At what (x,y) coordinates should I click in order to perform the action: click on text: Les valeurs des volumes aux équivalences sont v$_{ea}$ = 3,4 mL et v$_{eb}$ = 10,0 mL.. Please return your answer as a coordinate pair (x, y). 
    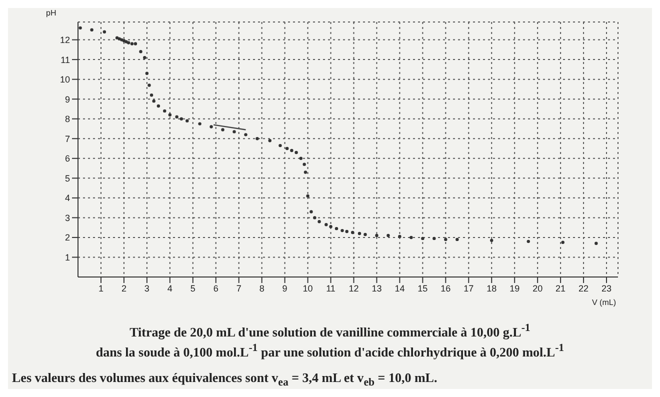
    Looking at the image, I should click on (225, 379).